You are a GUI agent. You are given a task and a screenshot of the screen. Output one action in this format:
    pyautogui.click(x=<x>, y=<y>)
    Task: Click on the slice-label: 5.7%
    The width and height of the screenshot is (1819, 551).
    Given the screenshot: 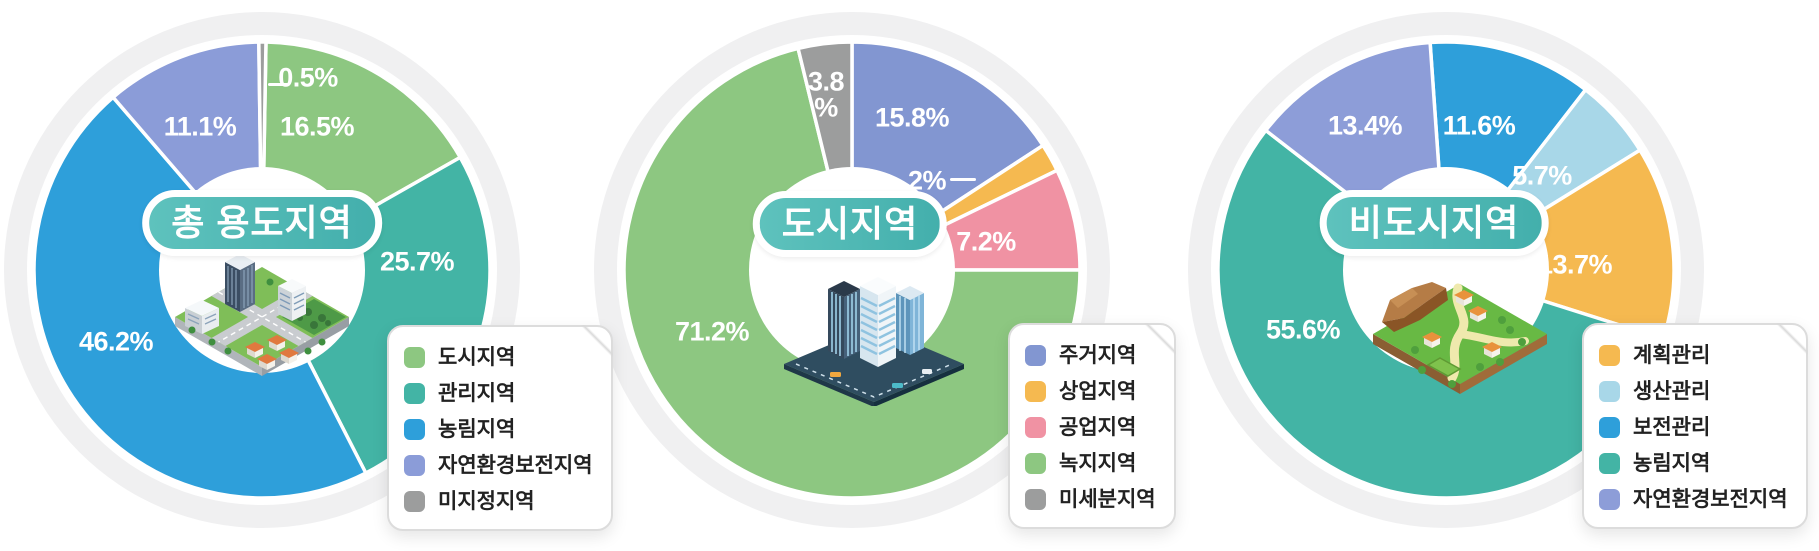 What is the action you would take?
    pyautogui.click(x=1542, y=175)
    